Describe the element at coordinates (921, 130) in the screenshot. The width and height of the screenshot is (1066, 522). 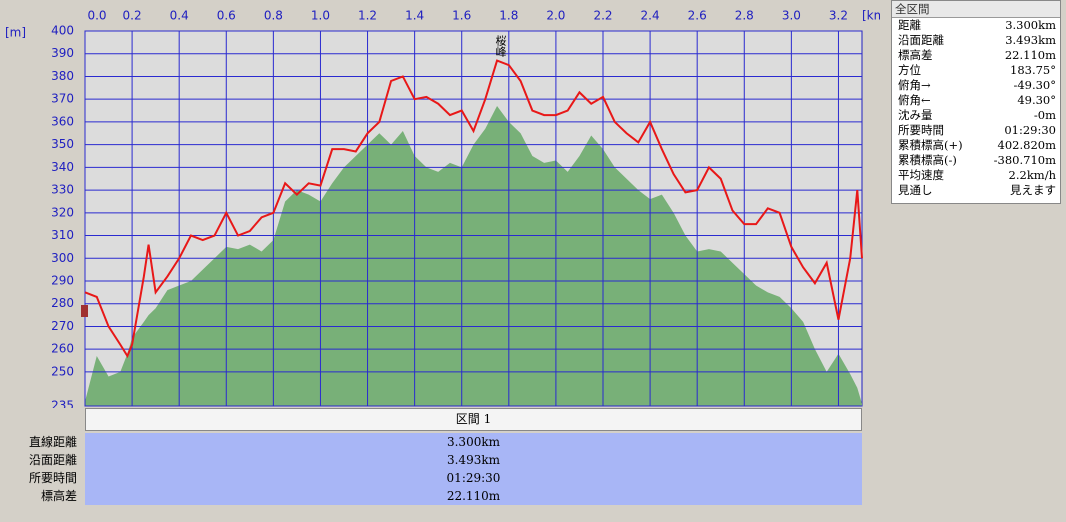
I see `panel-label: 所要時間` at that location.